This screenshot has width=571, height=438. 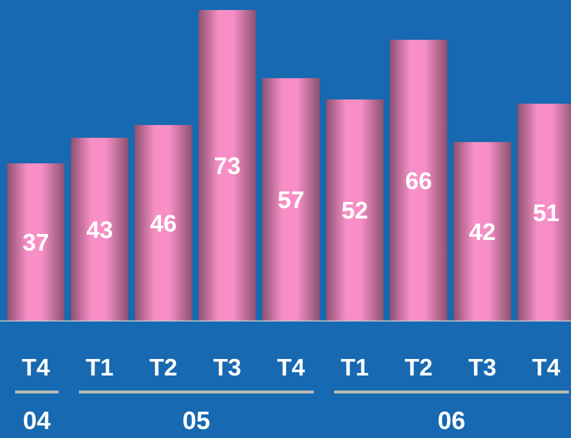 I want to click on data-label: 37, so click(x=36, y=243).